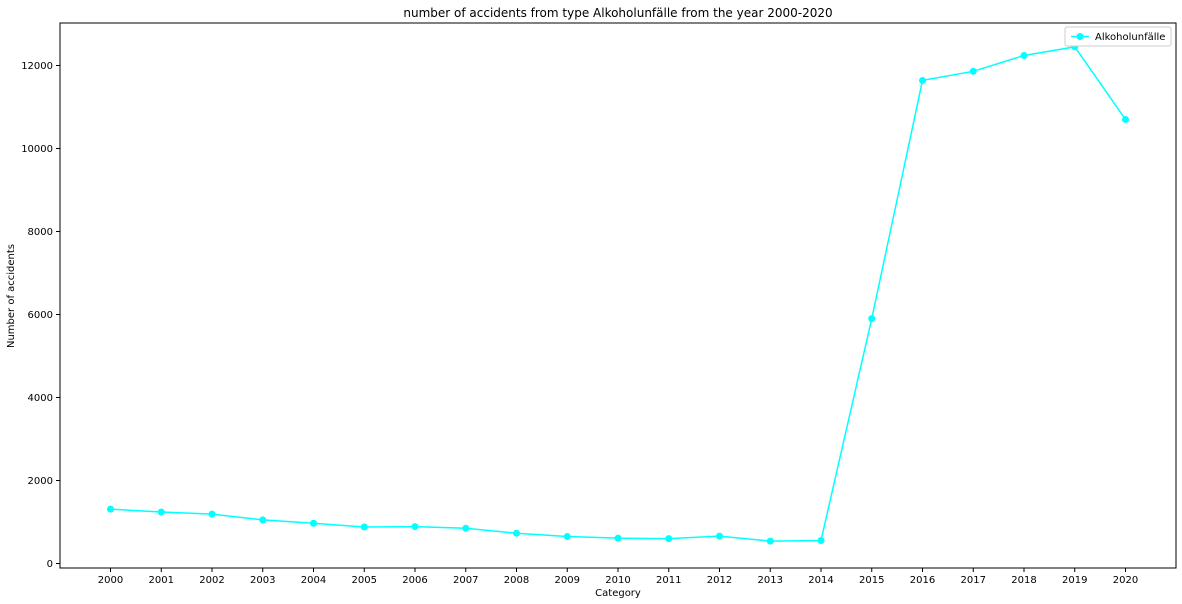 The image size is (1182, 604). I want to click on x-tick-label: 2006, so click(414, 580).